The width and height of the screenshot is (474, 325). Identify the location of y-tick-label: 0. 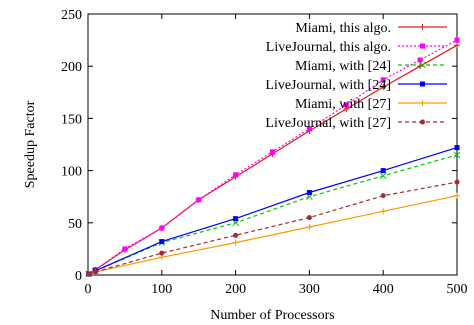
(78, 276).